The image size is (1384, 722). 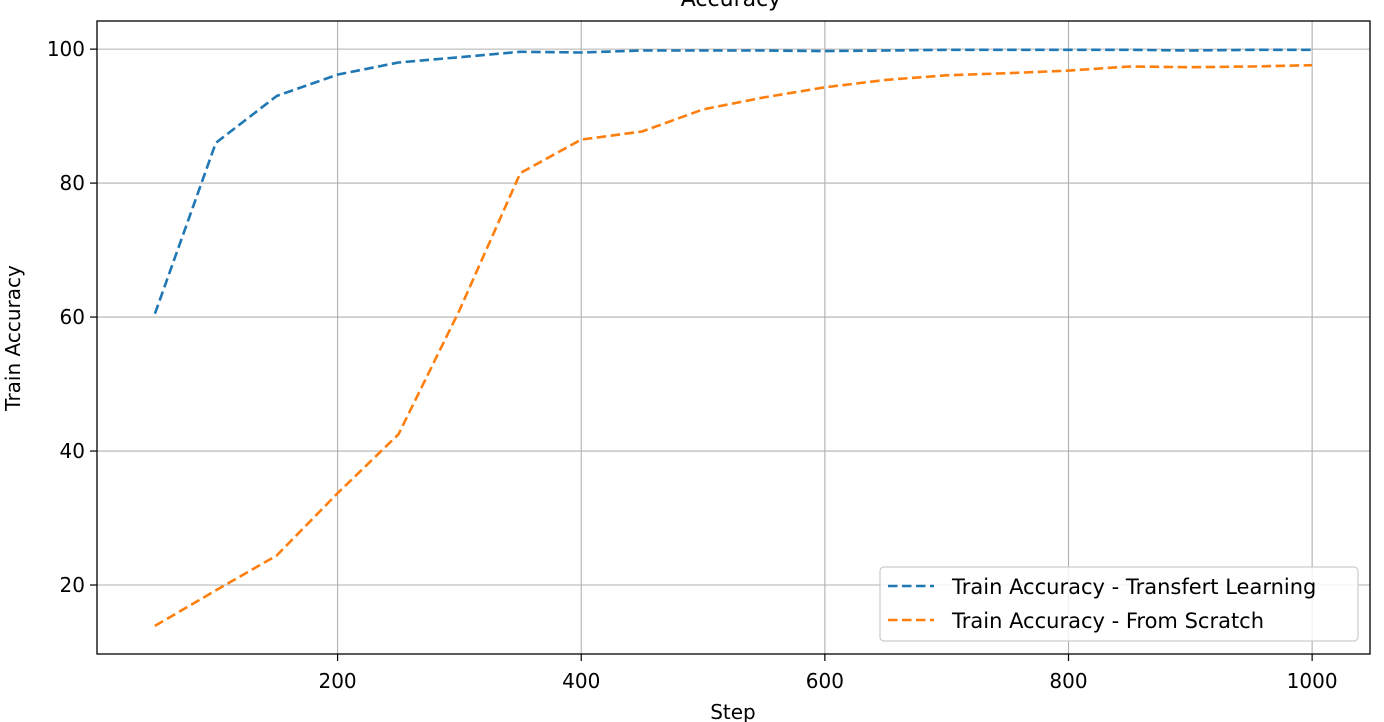 I want to click on y-tick-label: 60, so click(x=72, y=317).